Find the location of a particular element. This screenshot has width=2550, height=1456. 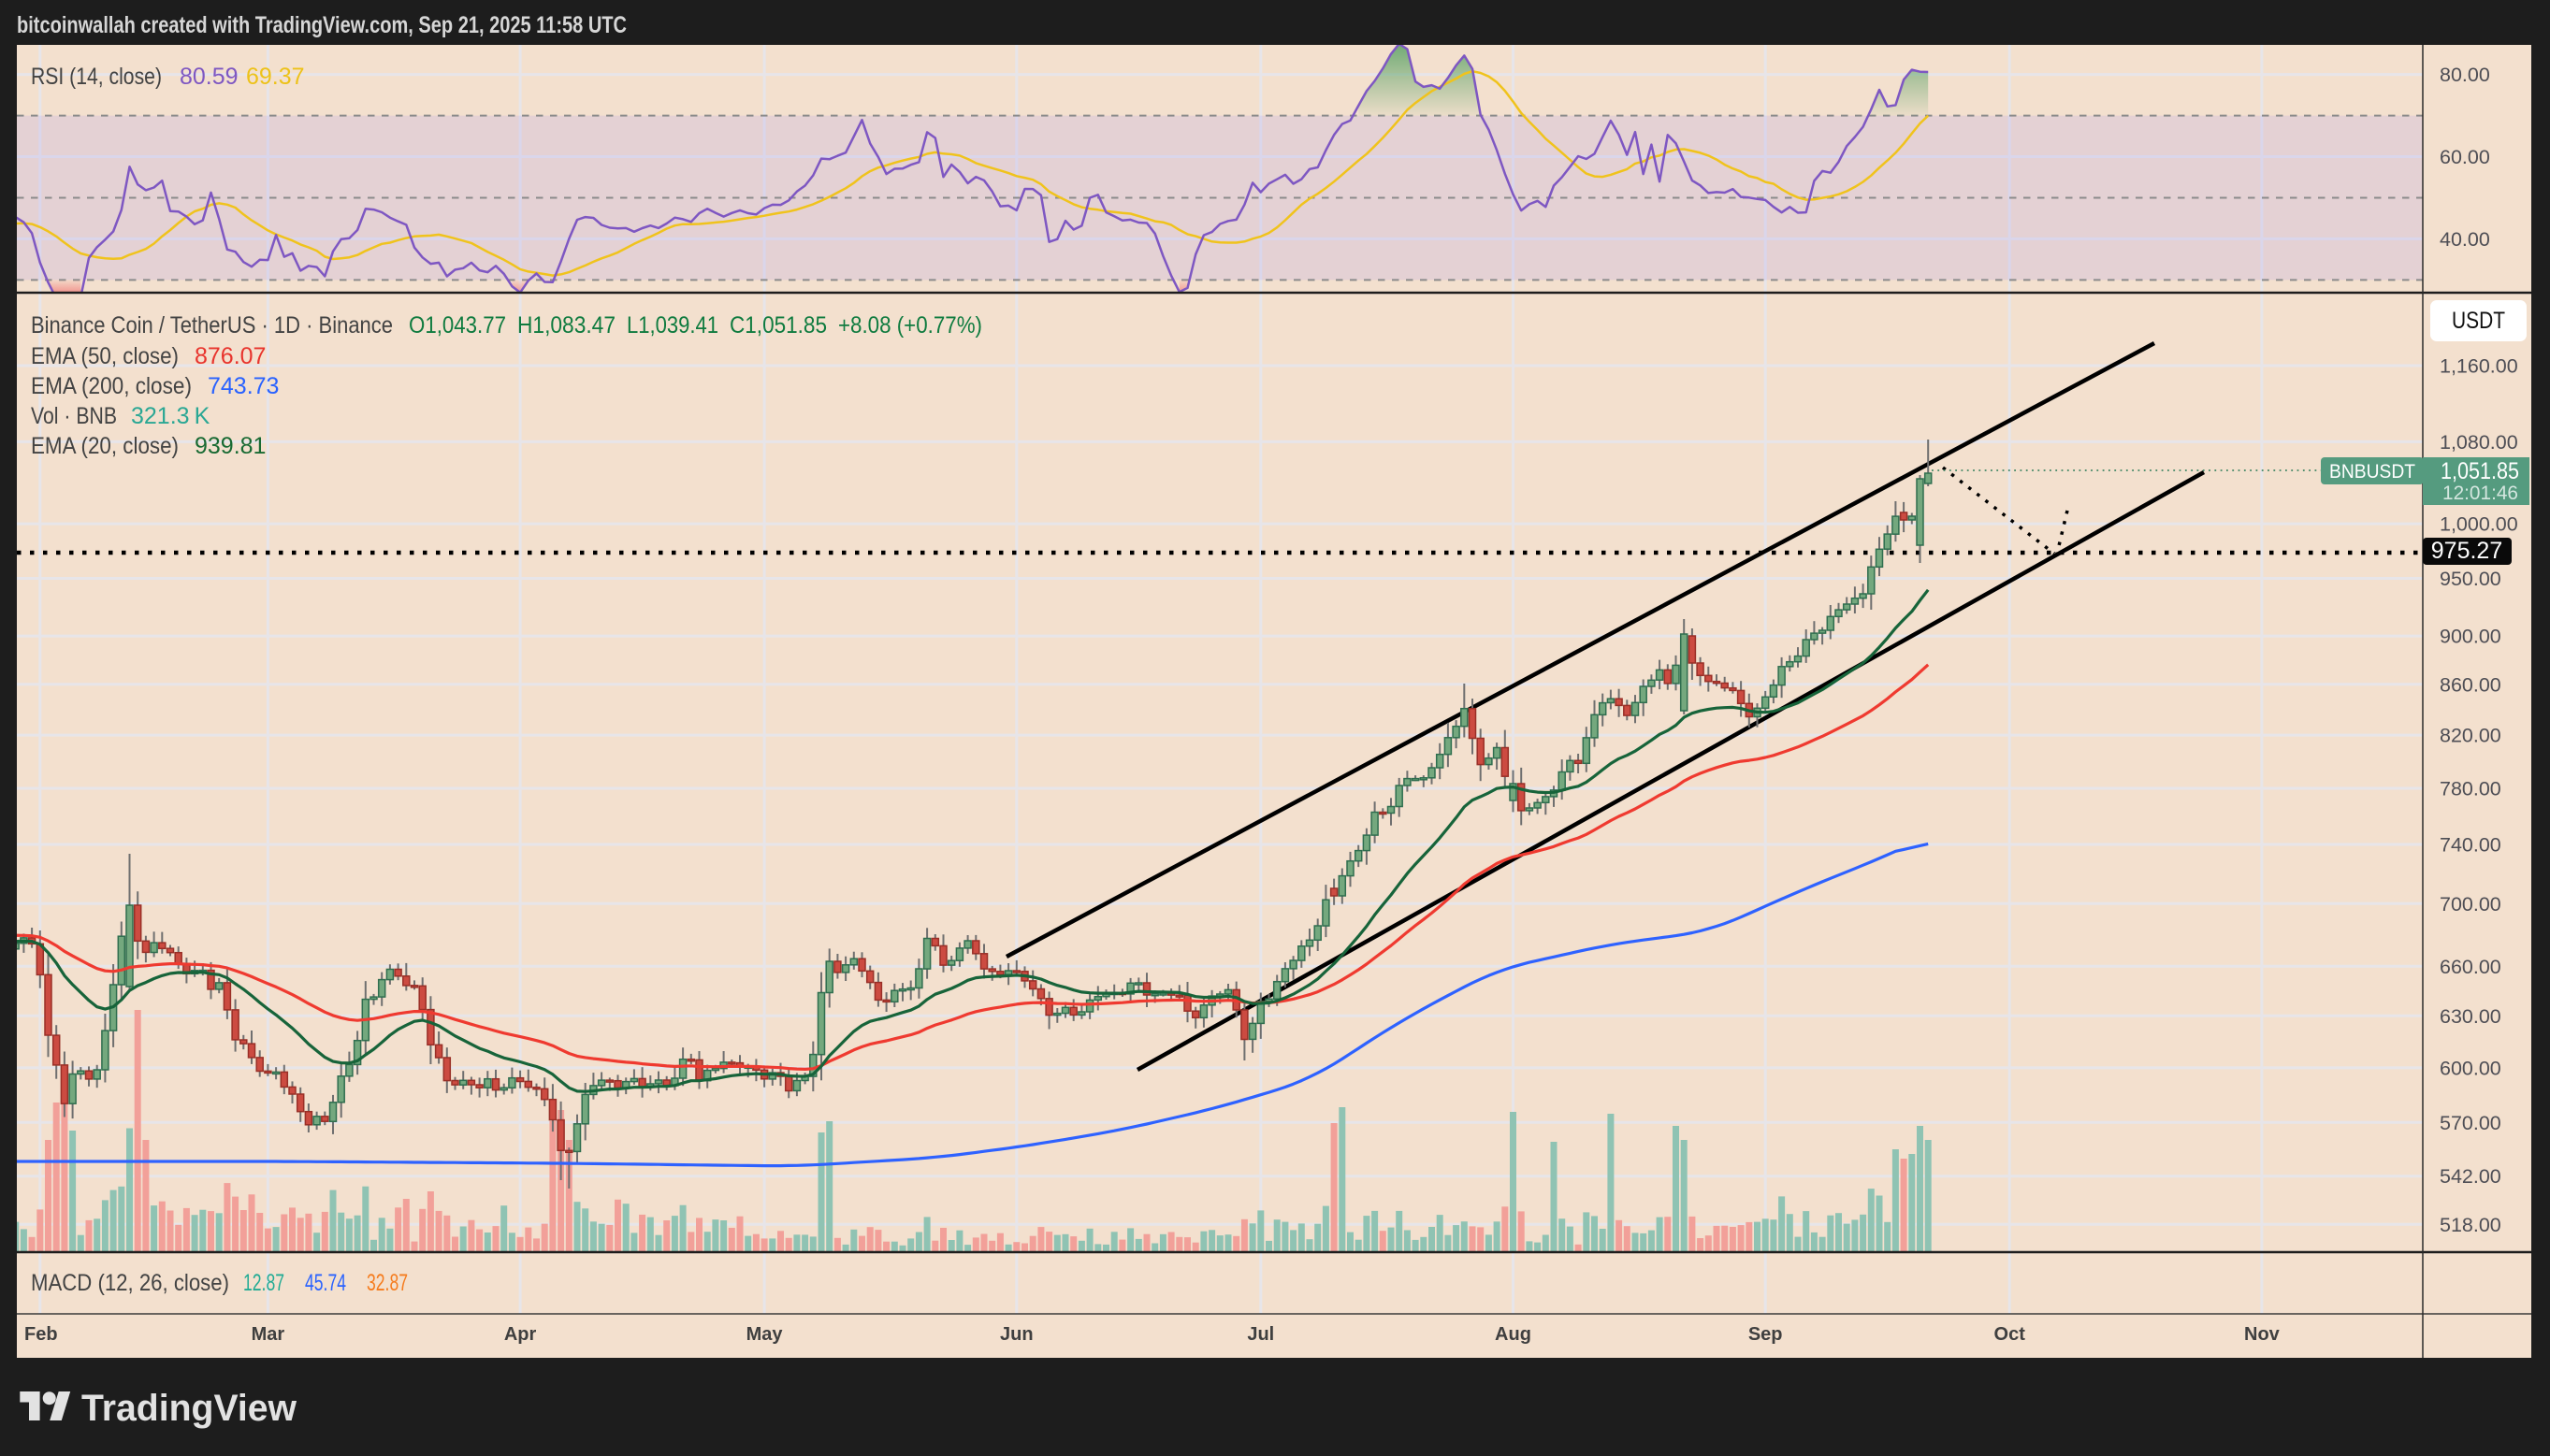

svg-text: EMA (20, close) is located at coordinates (105, 446).